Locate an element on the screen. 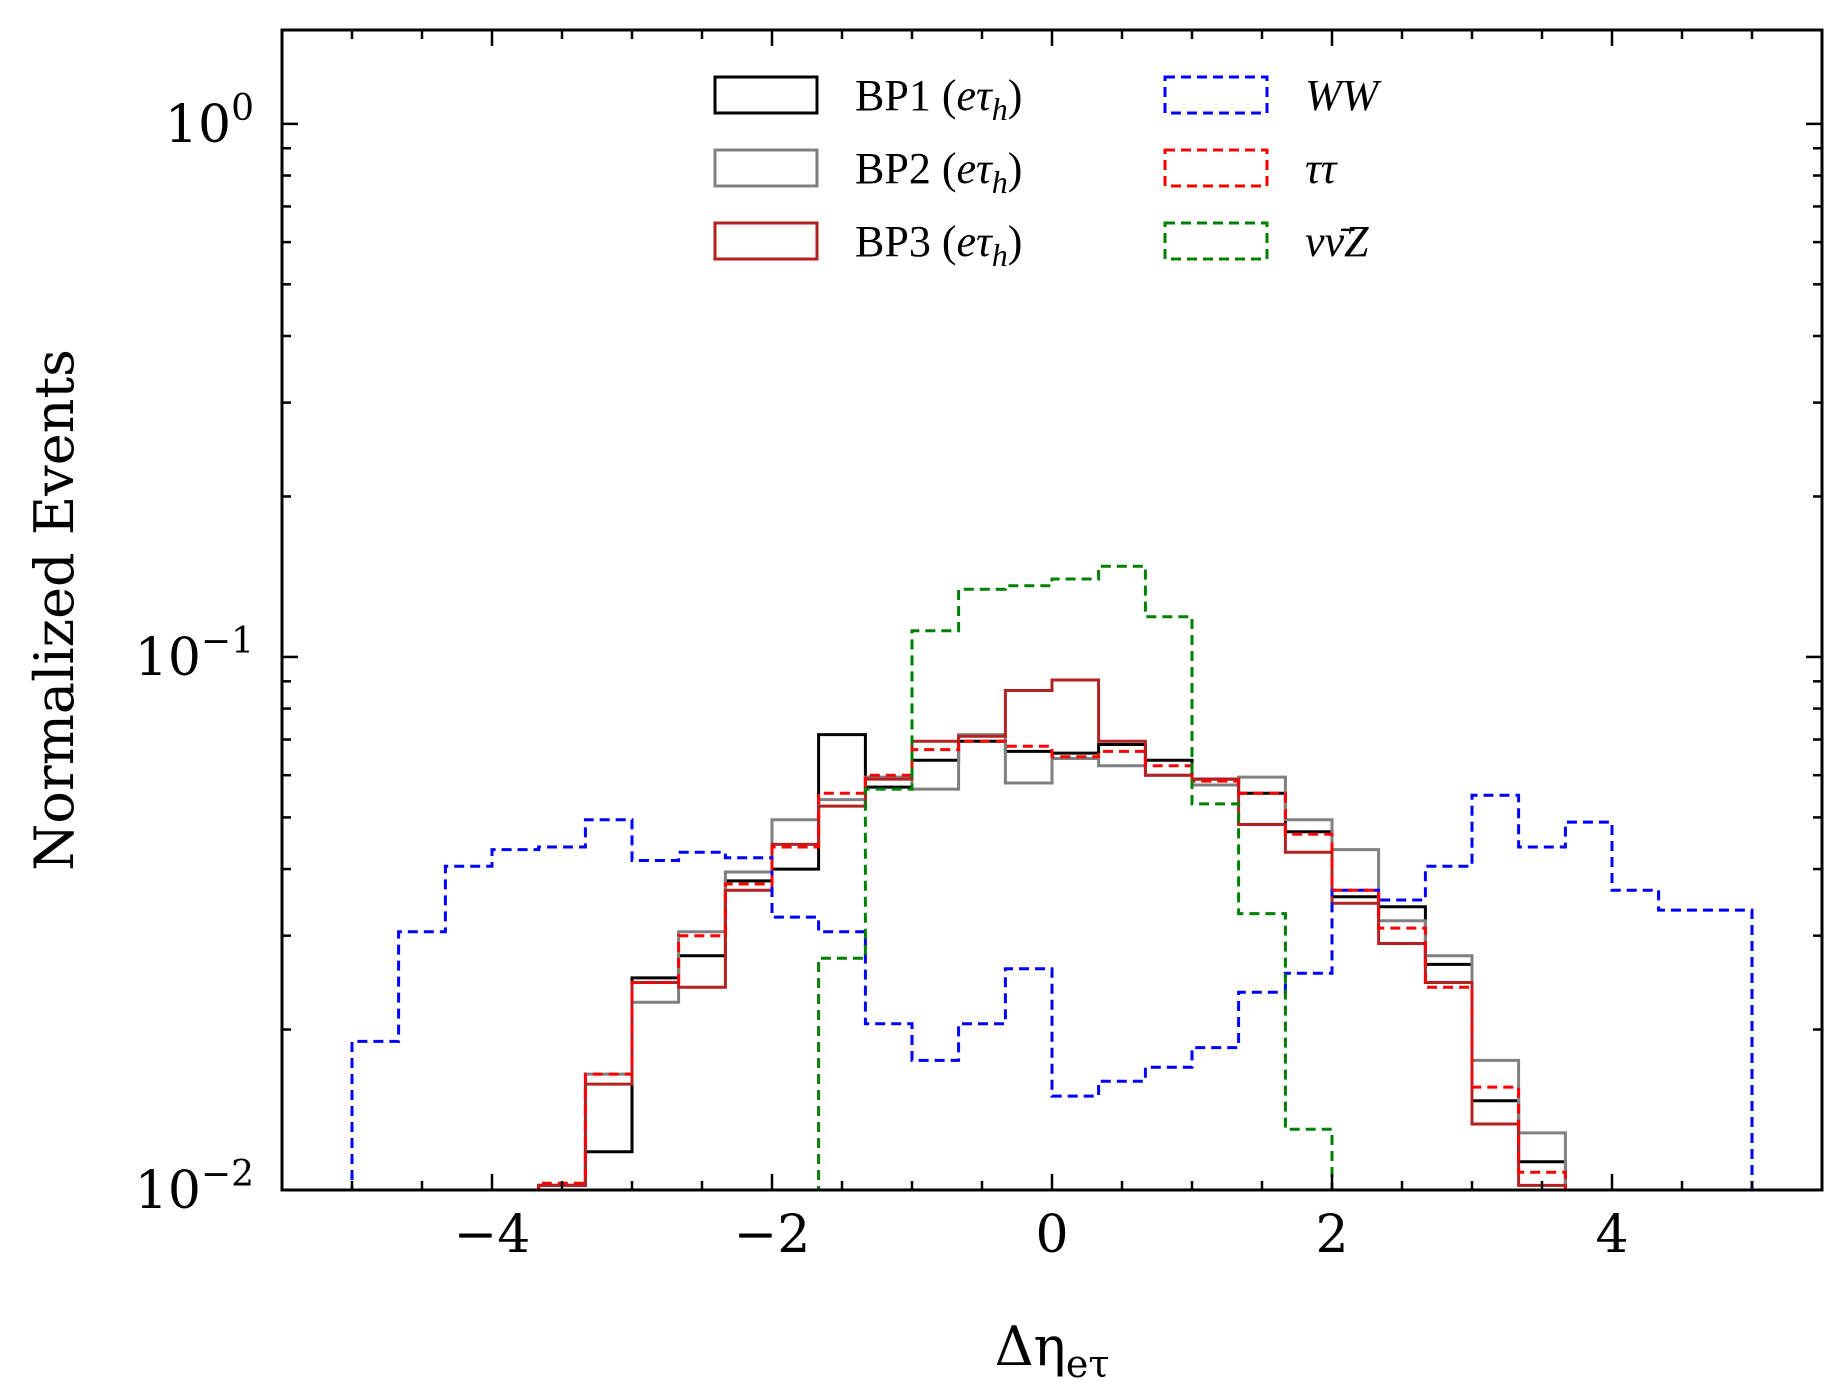 This screenshot has height=1396, width=1846. y-tick-label-exponent: −1 is located at coordinates (227, 641).